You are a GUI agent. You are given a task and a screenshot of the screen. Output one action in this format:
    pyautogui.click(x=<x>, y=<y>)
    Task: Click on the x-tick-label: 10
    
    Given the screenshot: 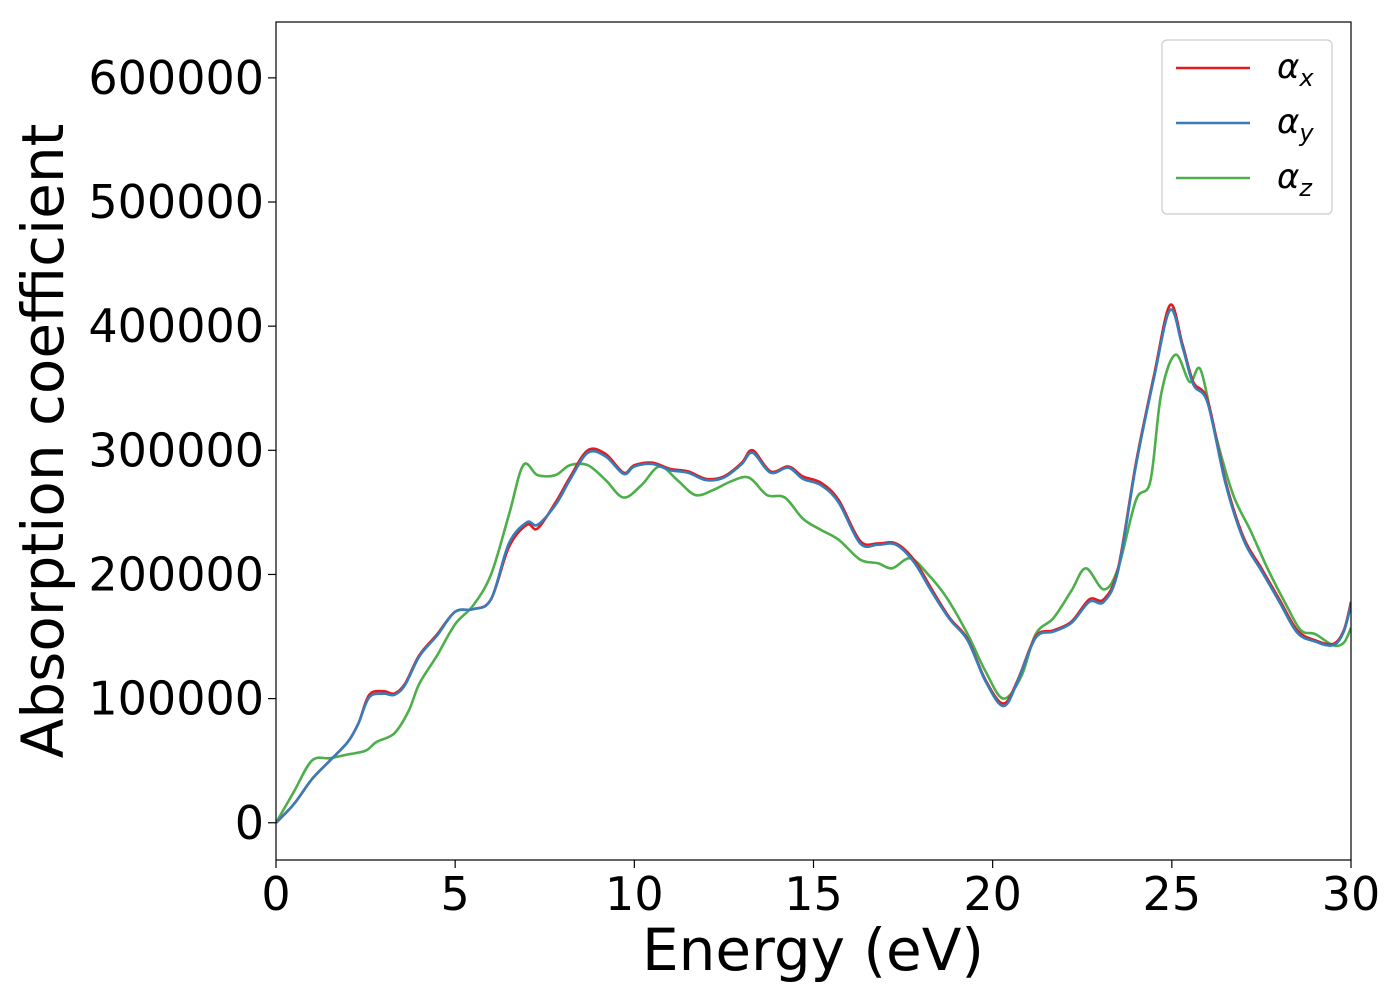 What is the action you would take?
    pyautogui.click(x=634, y=894)
    